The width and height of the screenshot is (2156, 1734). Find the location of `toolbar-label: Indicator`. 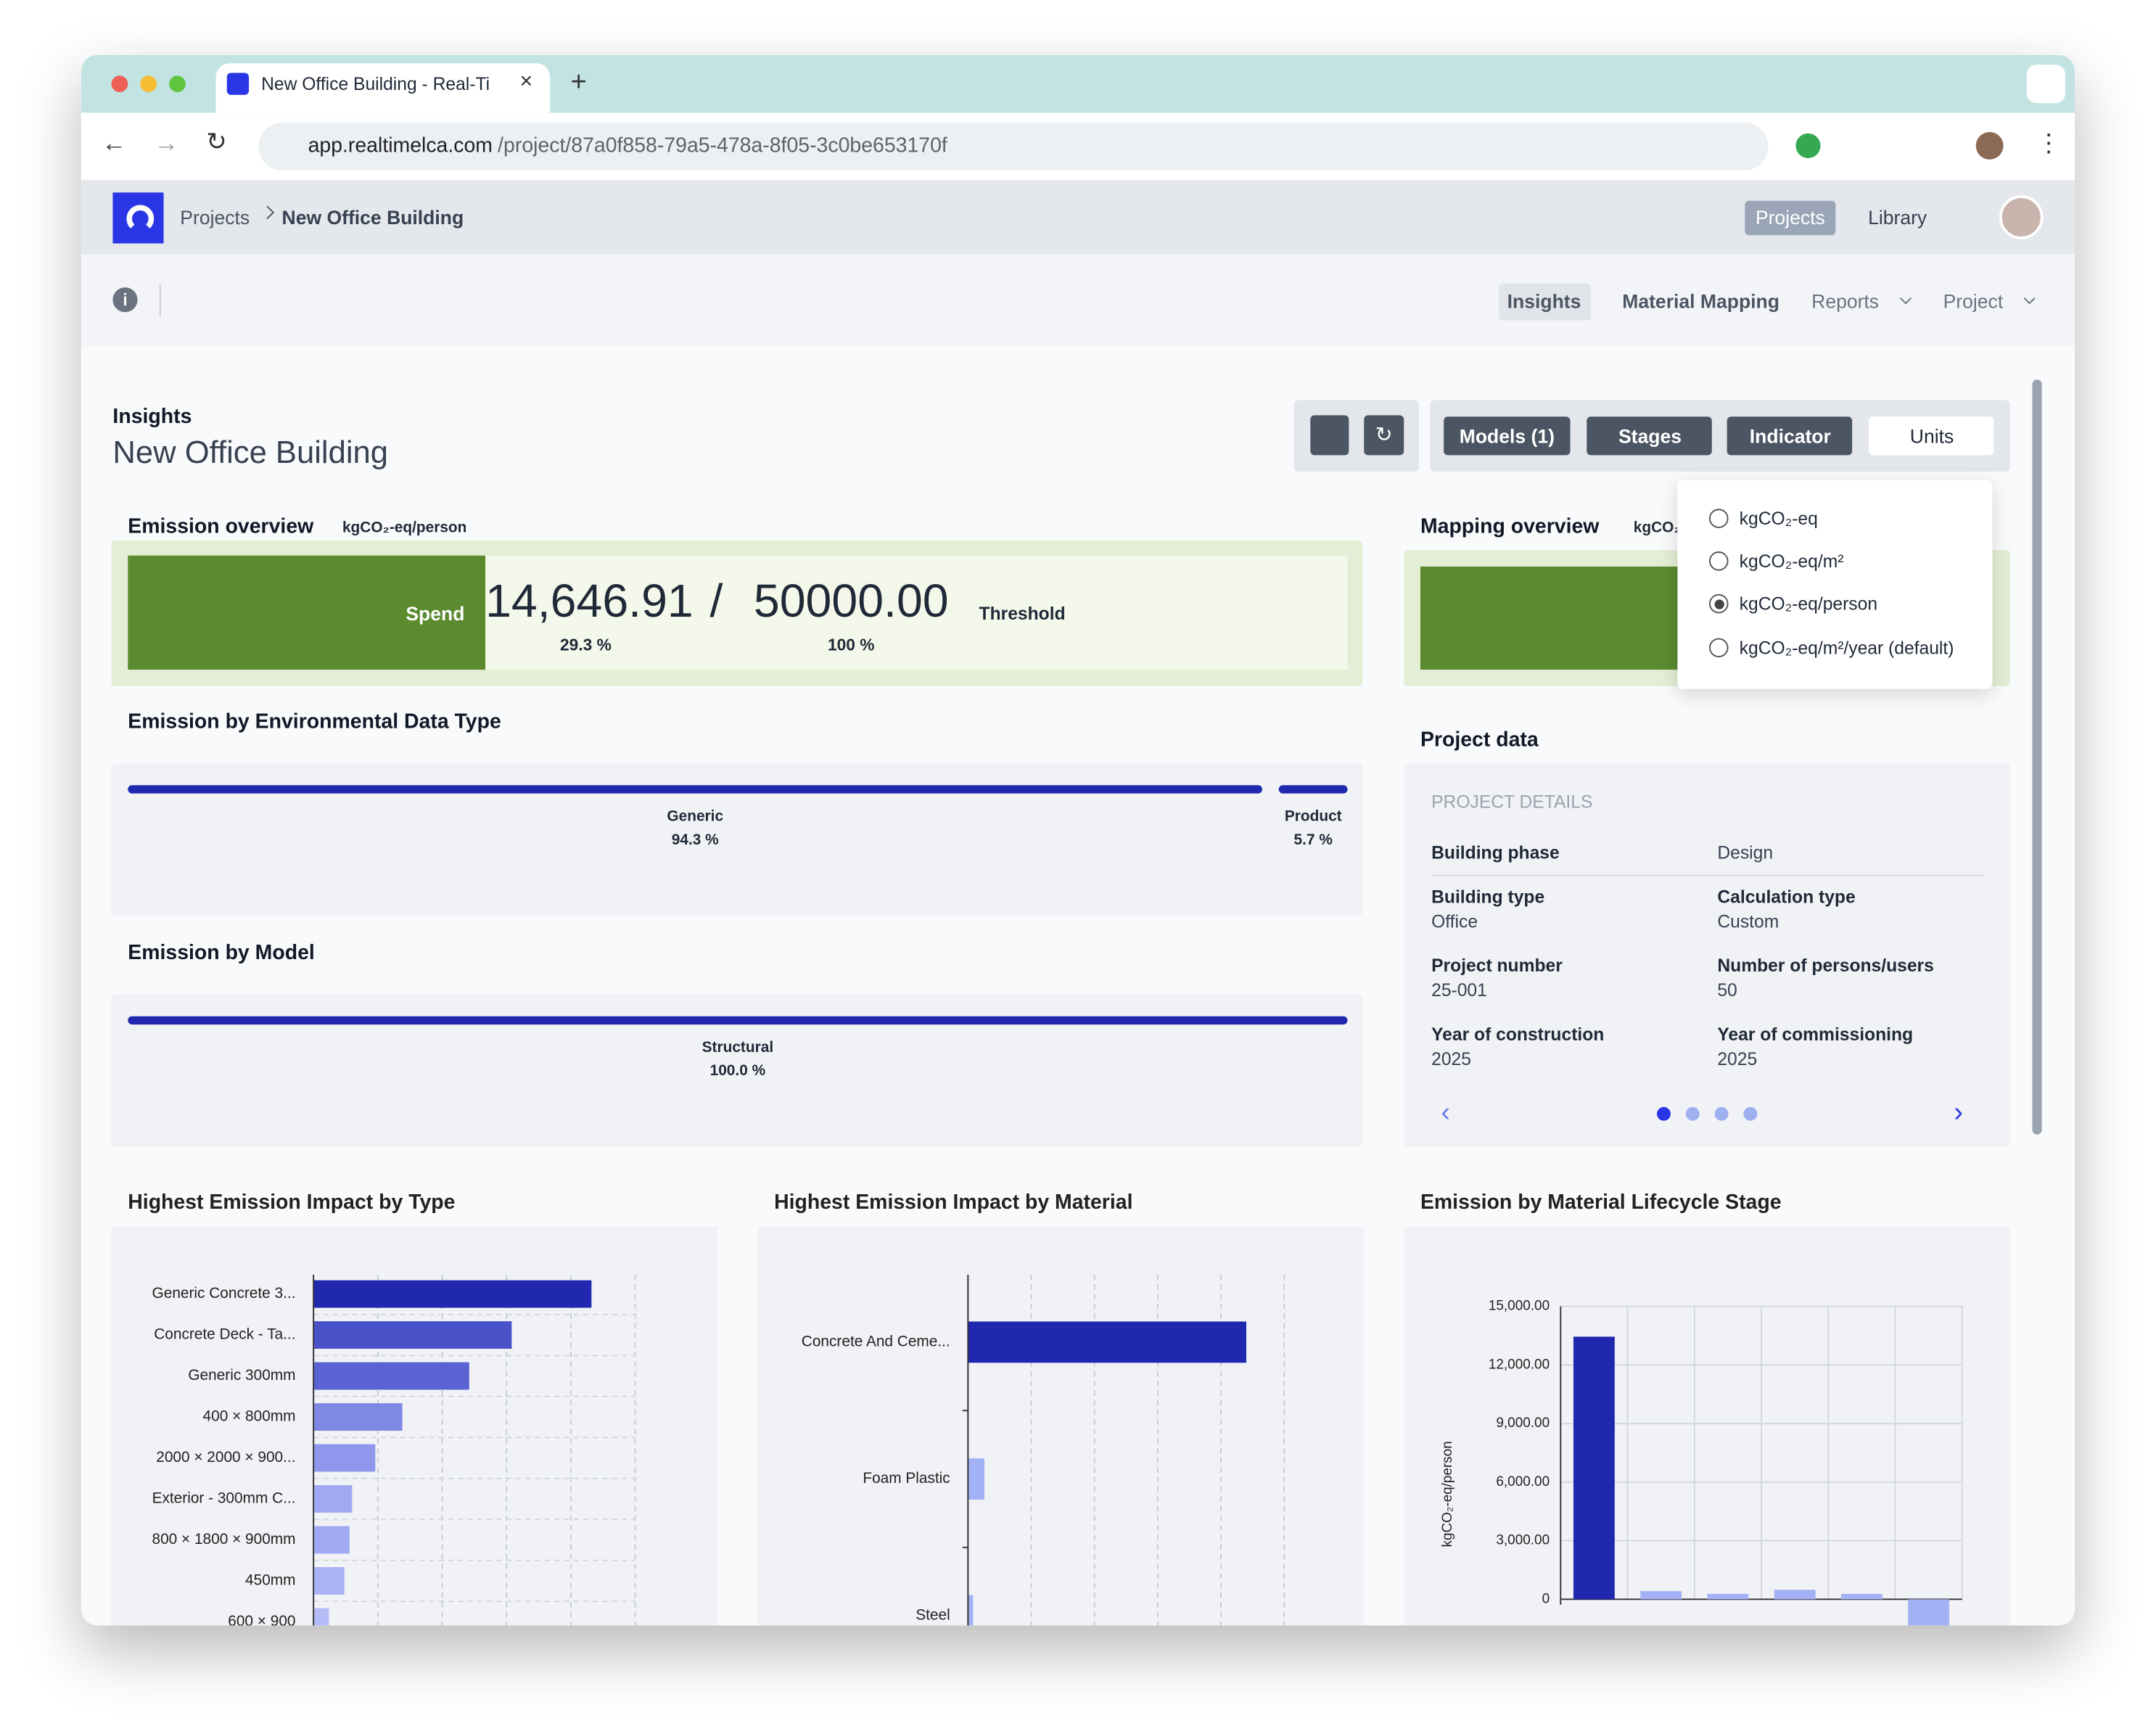

toolbar-label: Indicator is located at coordinates (1790, 436).